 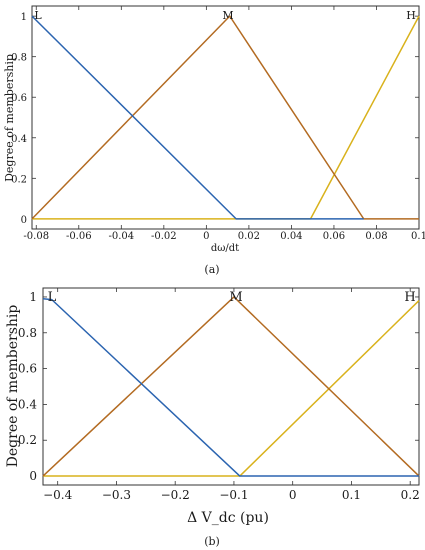 What do you see at coordinates (334, 236) in the screenshot?
I see `x-tick-label: 0.06` at bounding box center [334, 236].